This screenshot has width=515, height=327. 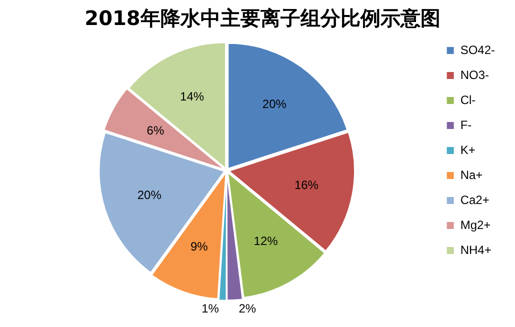 I want to click on legend-label: Na+, so click(x=471, y=175).